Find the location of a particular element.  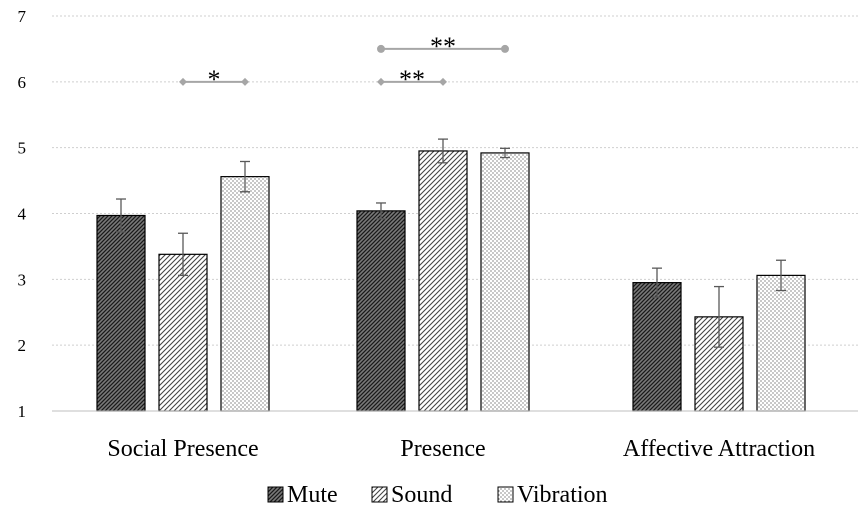

y-tick-label: 4 is located at coordinates (22, 214).